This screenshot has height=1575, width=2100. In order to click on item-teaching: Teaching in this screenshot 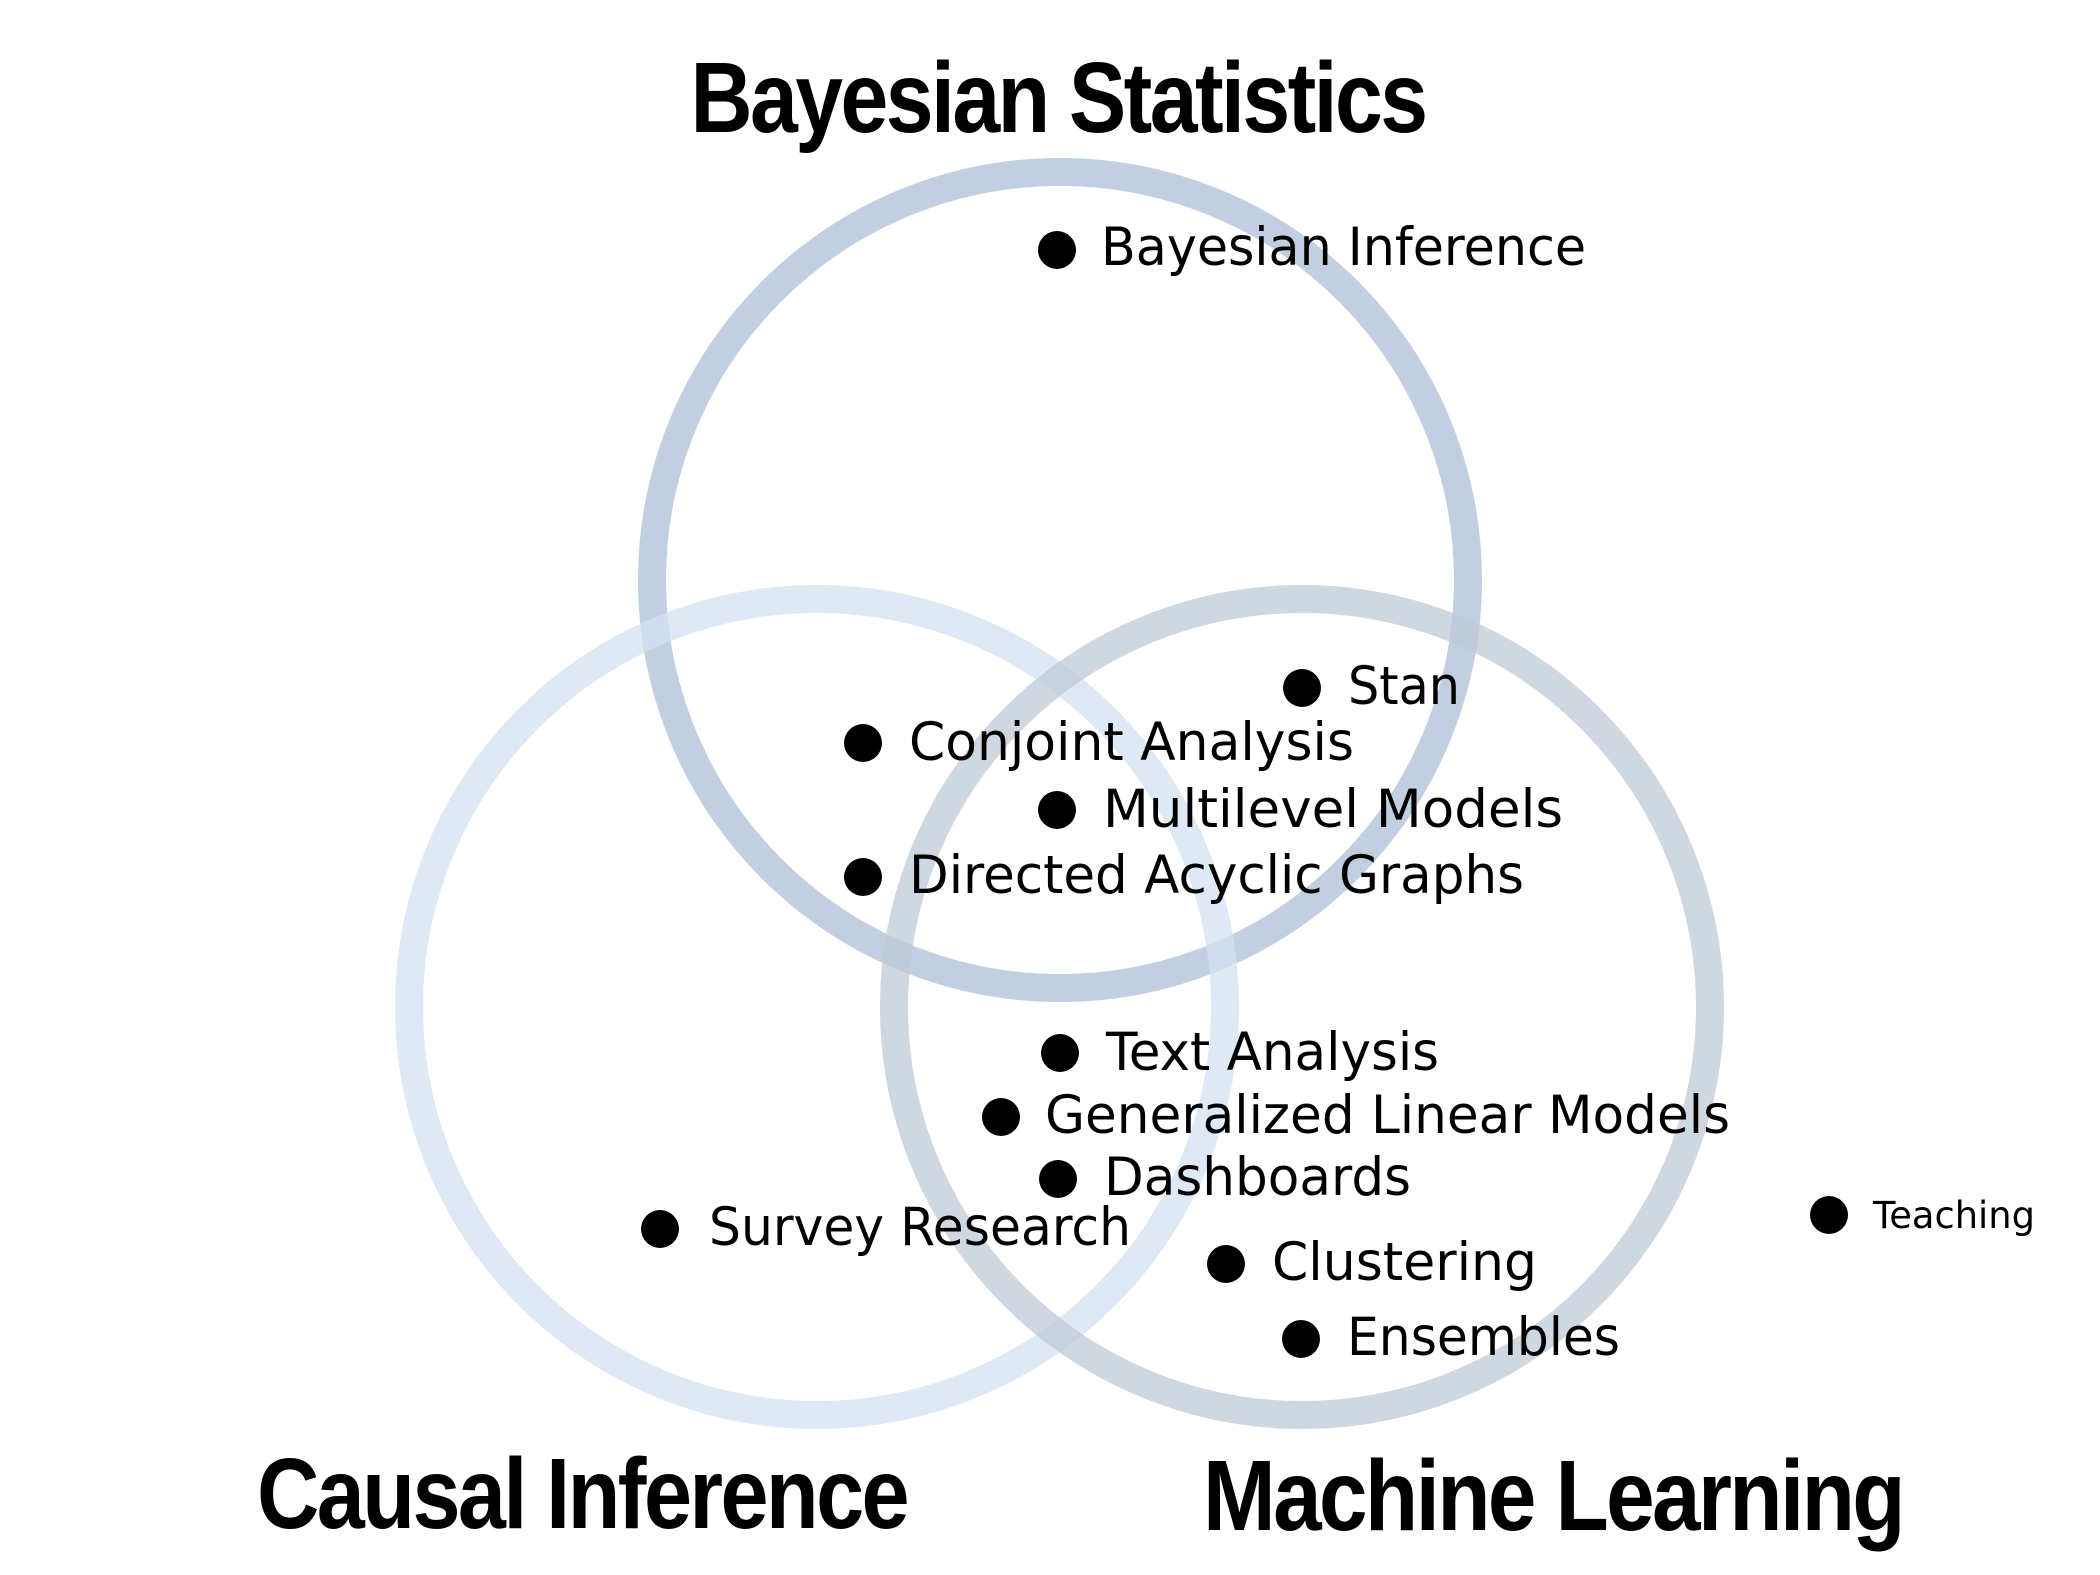, I will do `click(1922, 1215)`.